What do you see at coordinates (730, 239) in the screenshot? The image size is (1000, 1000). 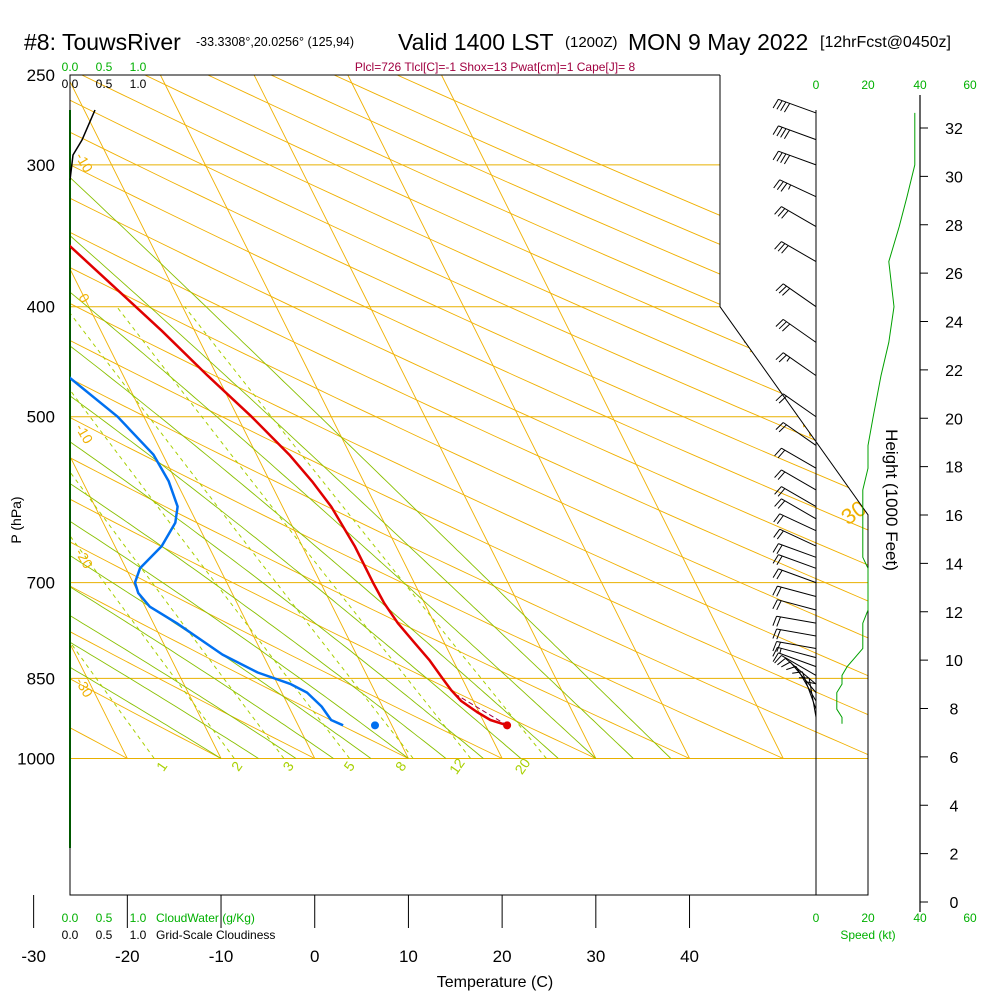 I see `dry-adiabat-label: 0` at bounding box center [730, 239].